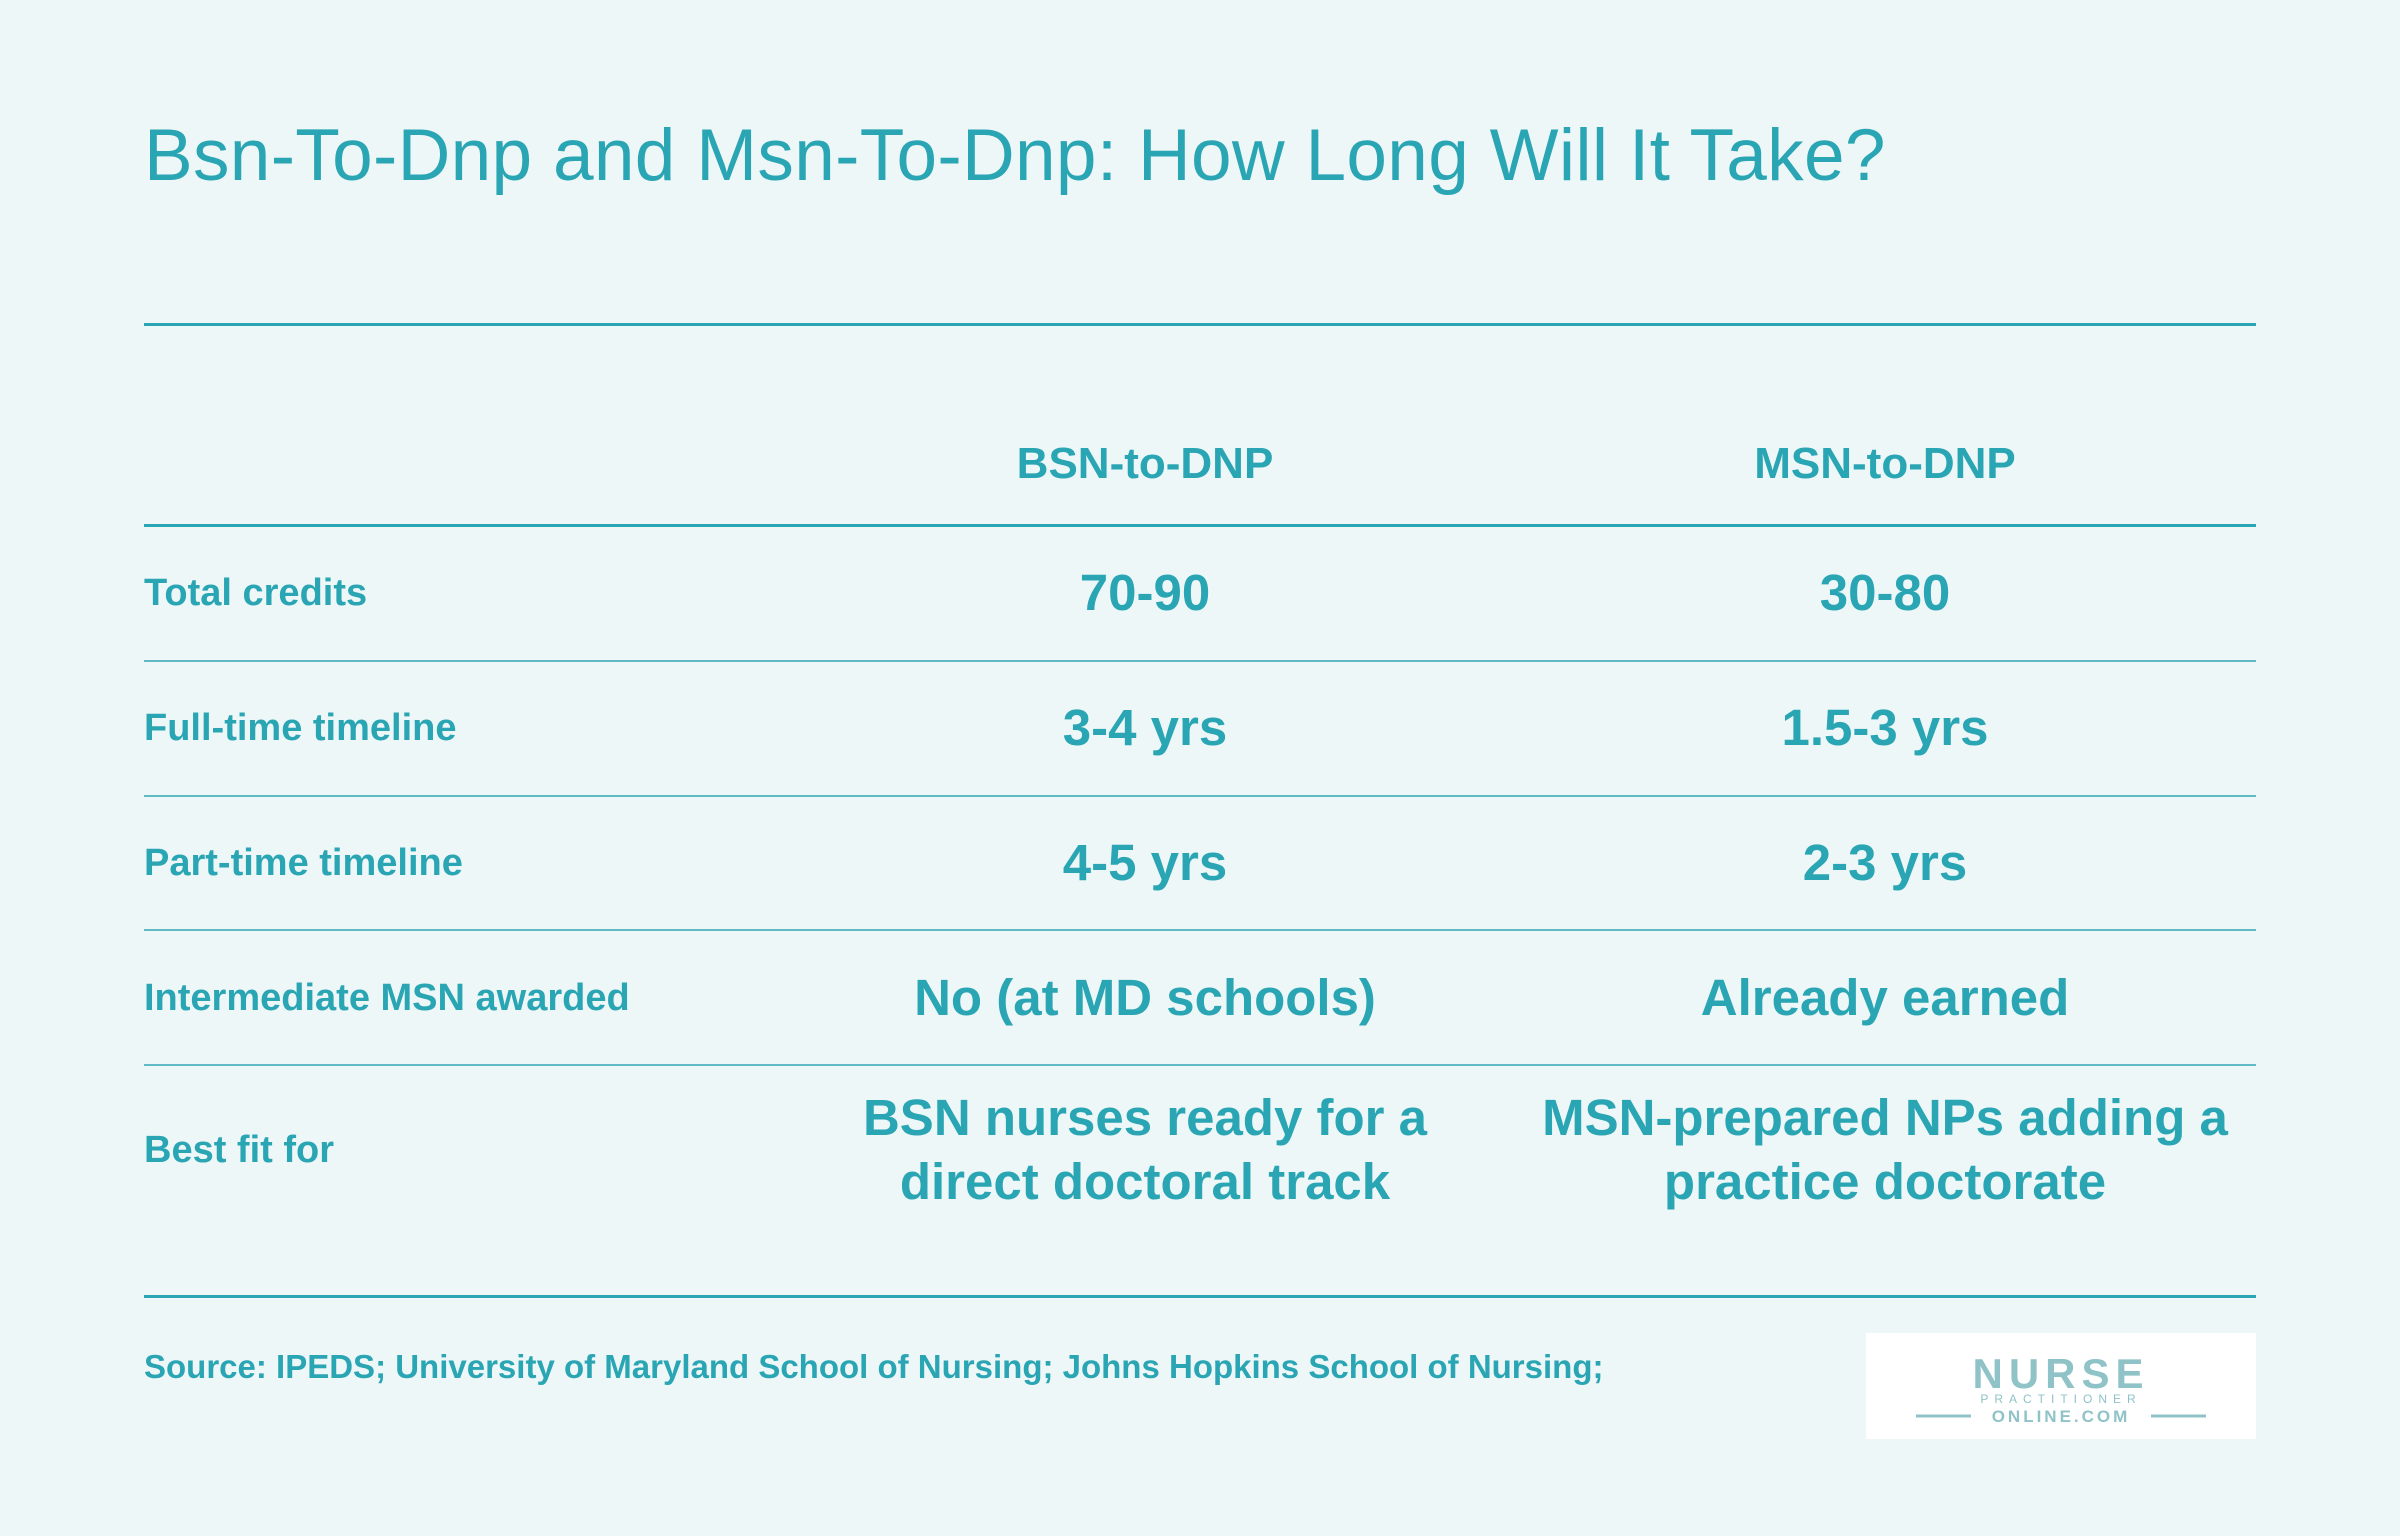 This screenshot has width=2400, height=1536. Describe the element at coordinates (1200, 324) in the screenshot. I see `title-divider` at that location.